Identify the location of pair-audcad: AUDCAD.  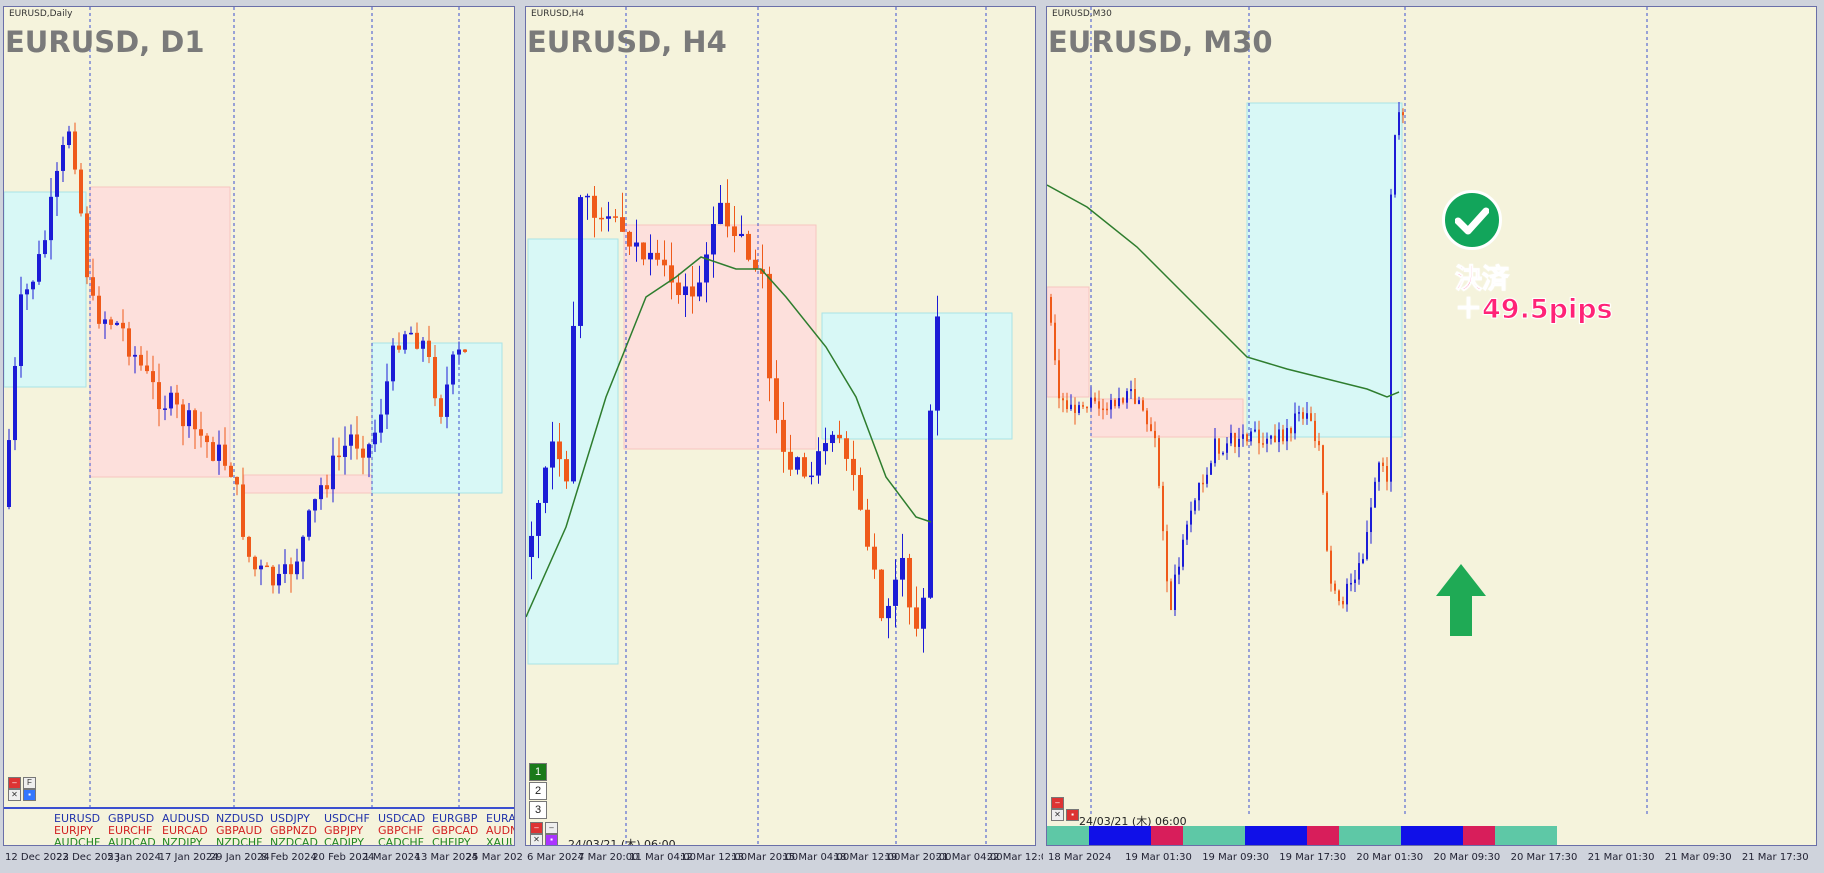
(132, 841).